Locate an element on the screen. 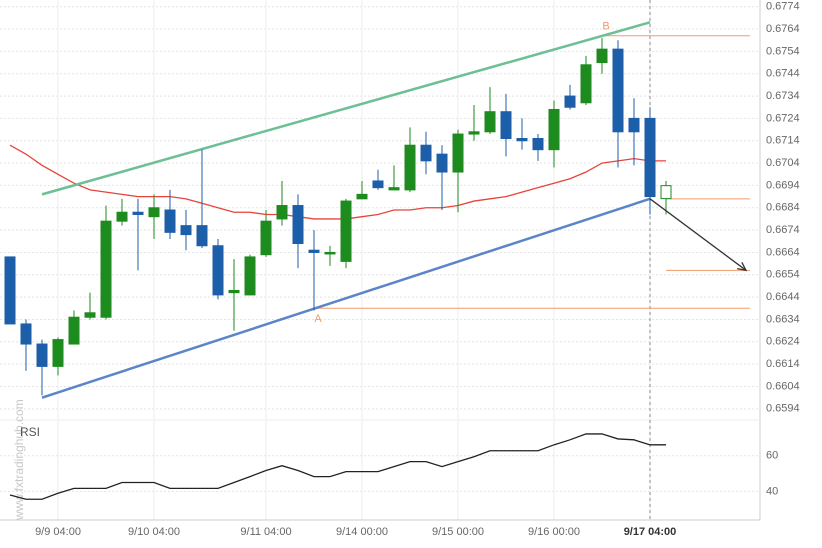 Image resolution: width=822 pixels, height=548 pixels. x-tick-label: 9/14 00:00 is located at coordinates (362, 532).